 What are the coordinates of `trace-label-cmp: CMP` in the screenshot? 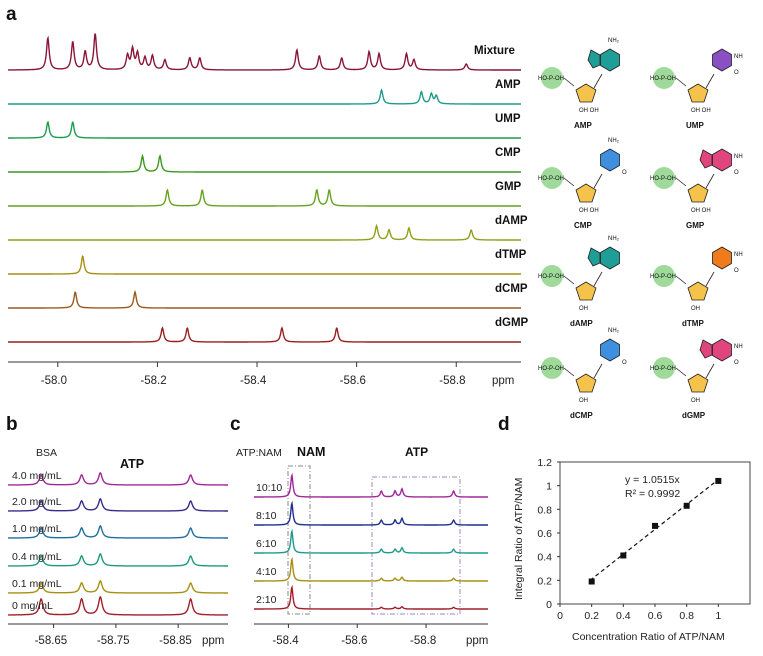 It's located at (508, 153).